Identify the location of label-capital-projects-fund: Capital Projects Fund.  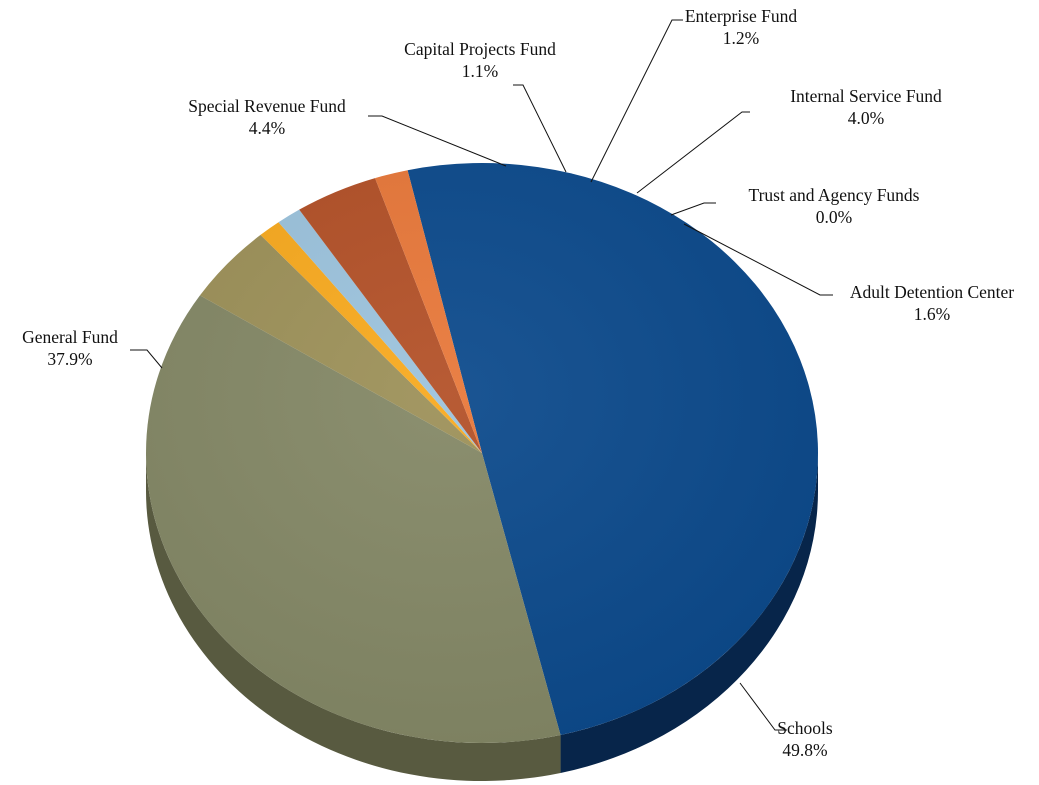
(480, 49).